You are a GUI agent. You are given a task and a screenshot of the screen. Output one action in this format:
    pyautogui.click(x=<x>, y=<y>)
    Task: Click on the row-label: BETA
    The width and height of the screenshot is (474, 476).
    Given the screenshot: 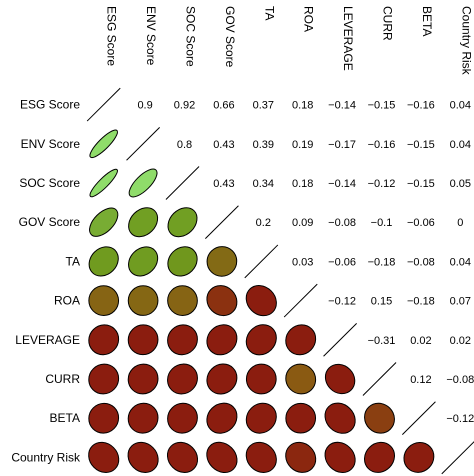 What is the action you would take?
    pyautogui.click(x=65, y=418)
    